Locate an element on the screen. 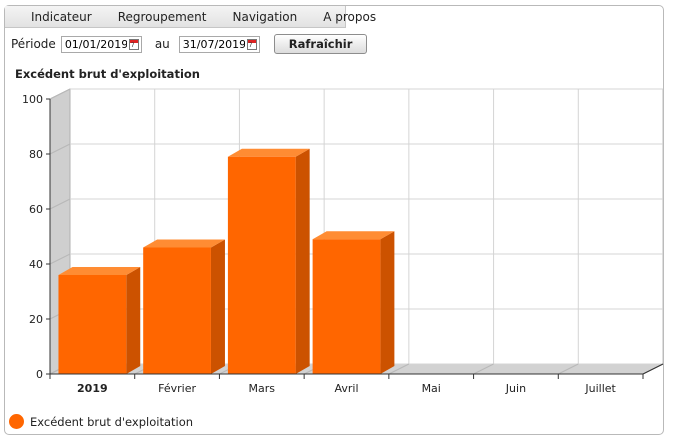  legend-label: Excédent brut d'exploitation is located at coordinates (112, 421).